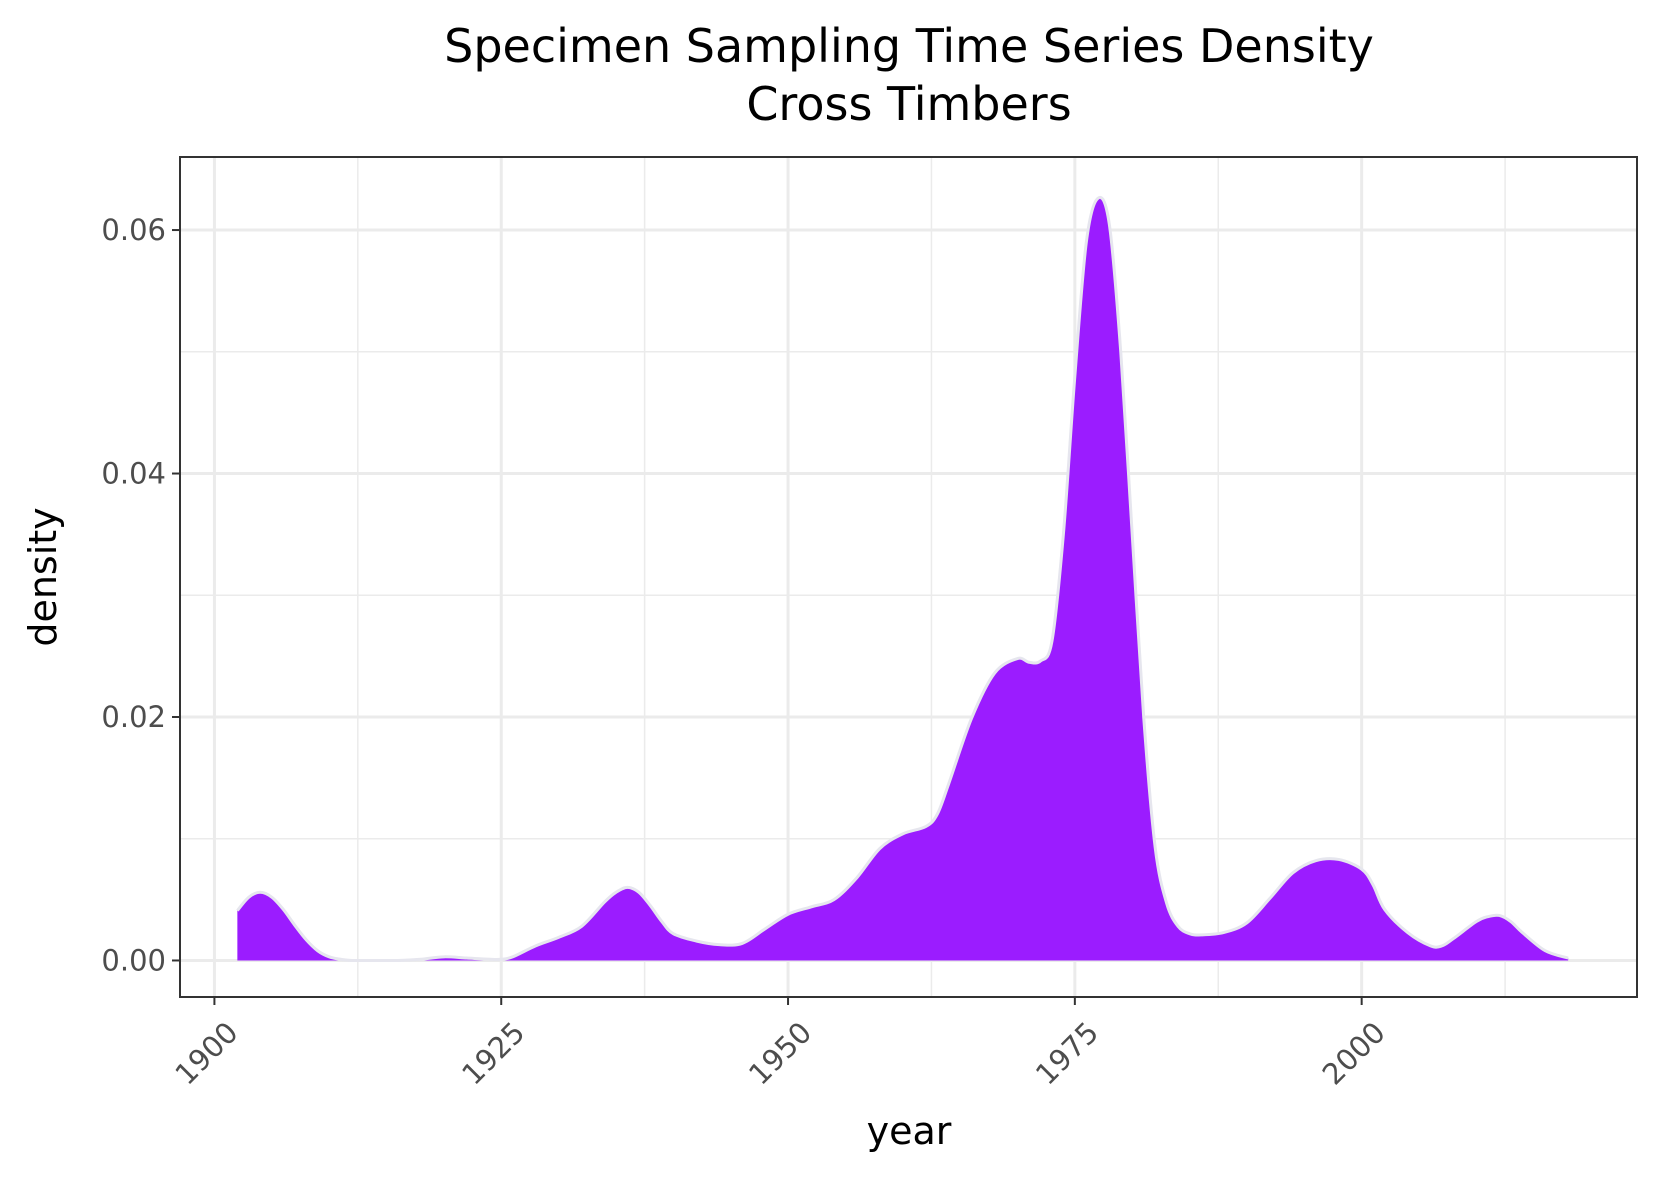  What do you see at coordinates (133, 230) in the screenshot?
I see `y-tick-label: 0.06` at bounding box center [133, 230].